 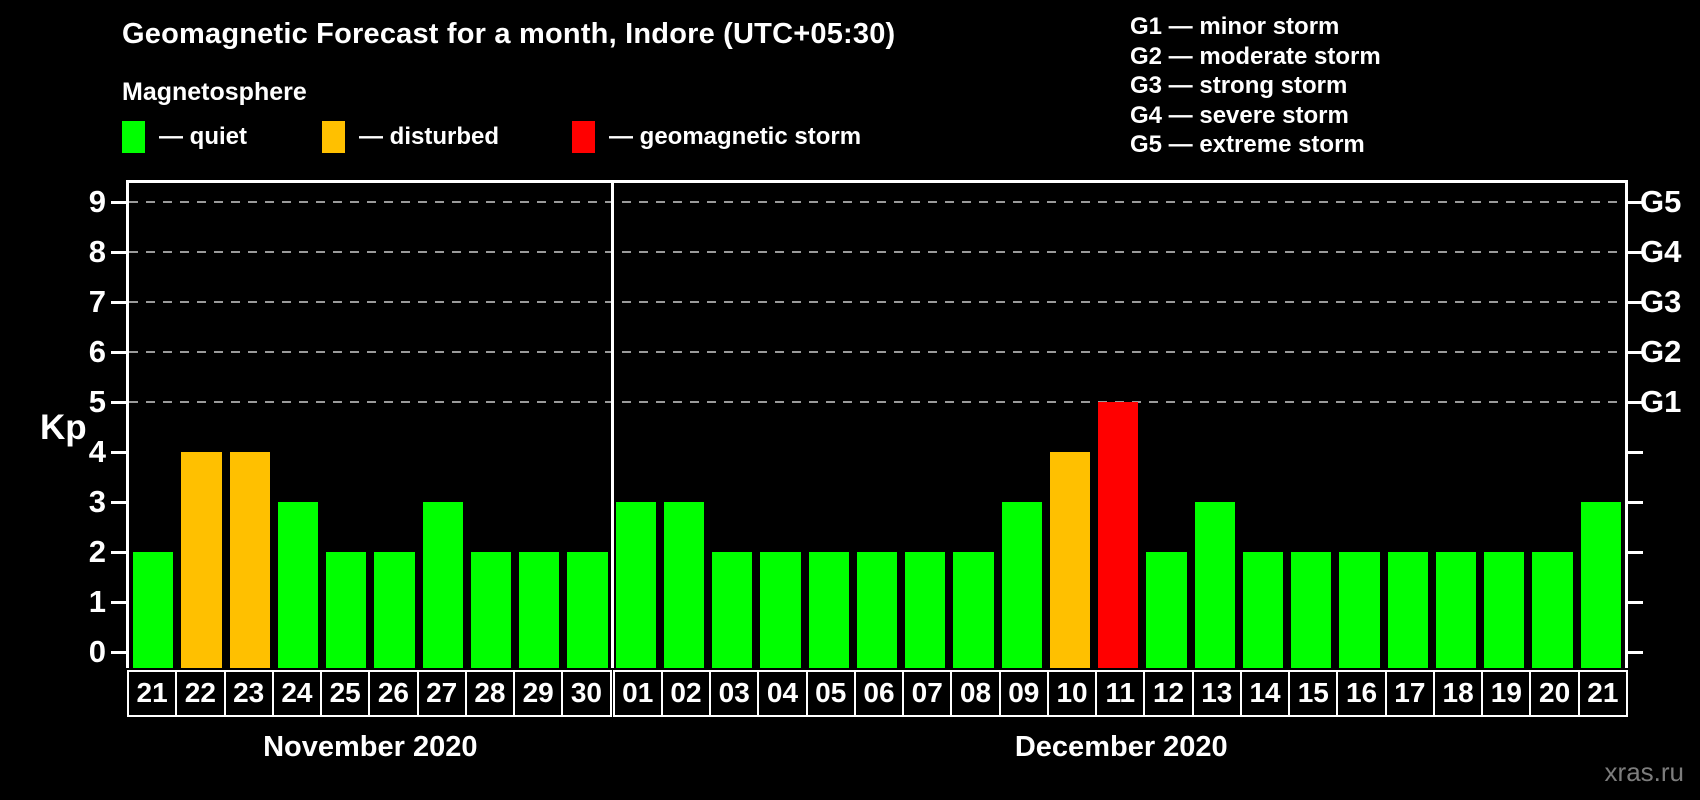 What do you see at coordinates (1506, 693) in the screenshot?
I see `date-cell-19: 19` at bounding box center [1506, 693].